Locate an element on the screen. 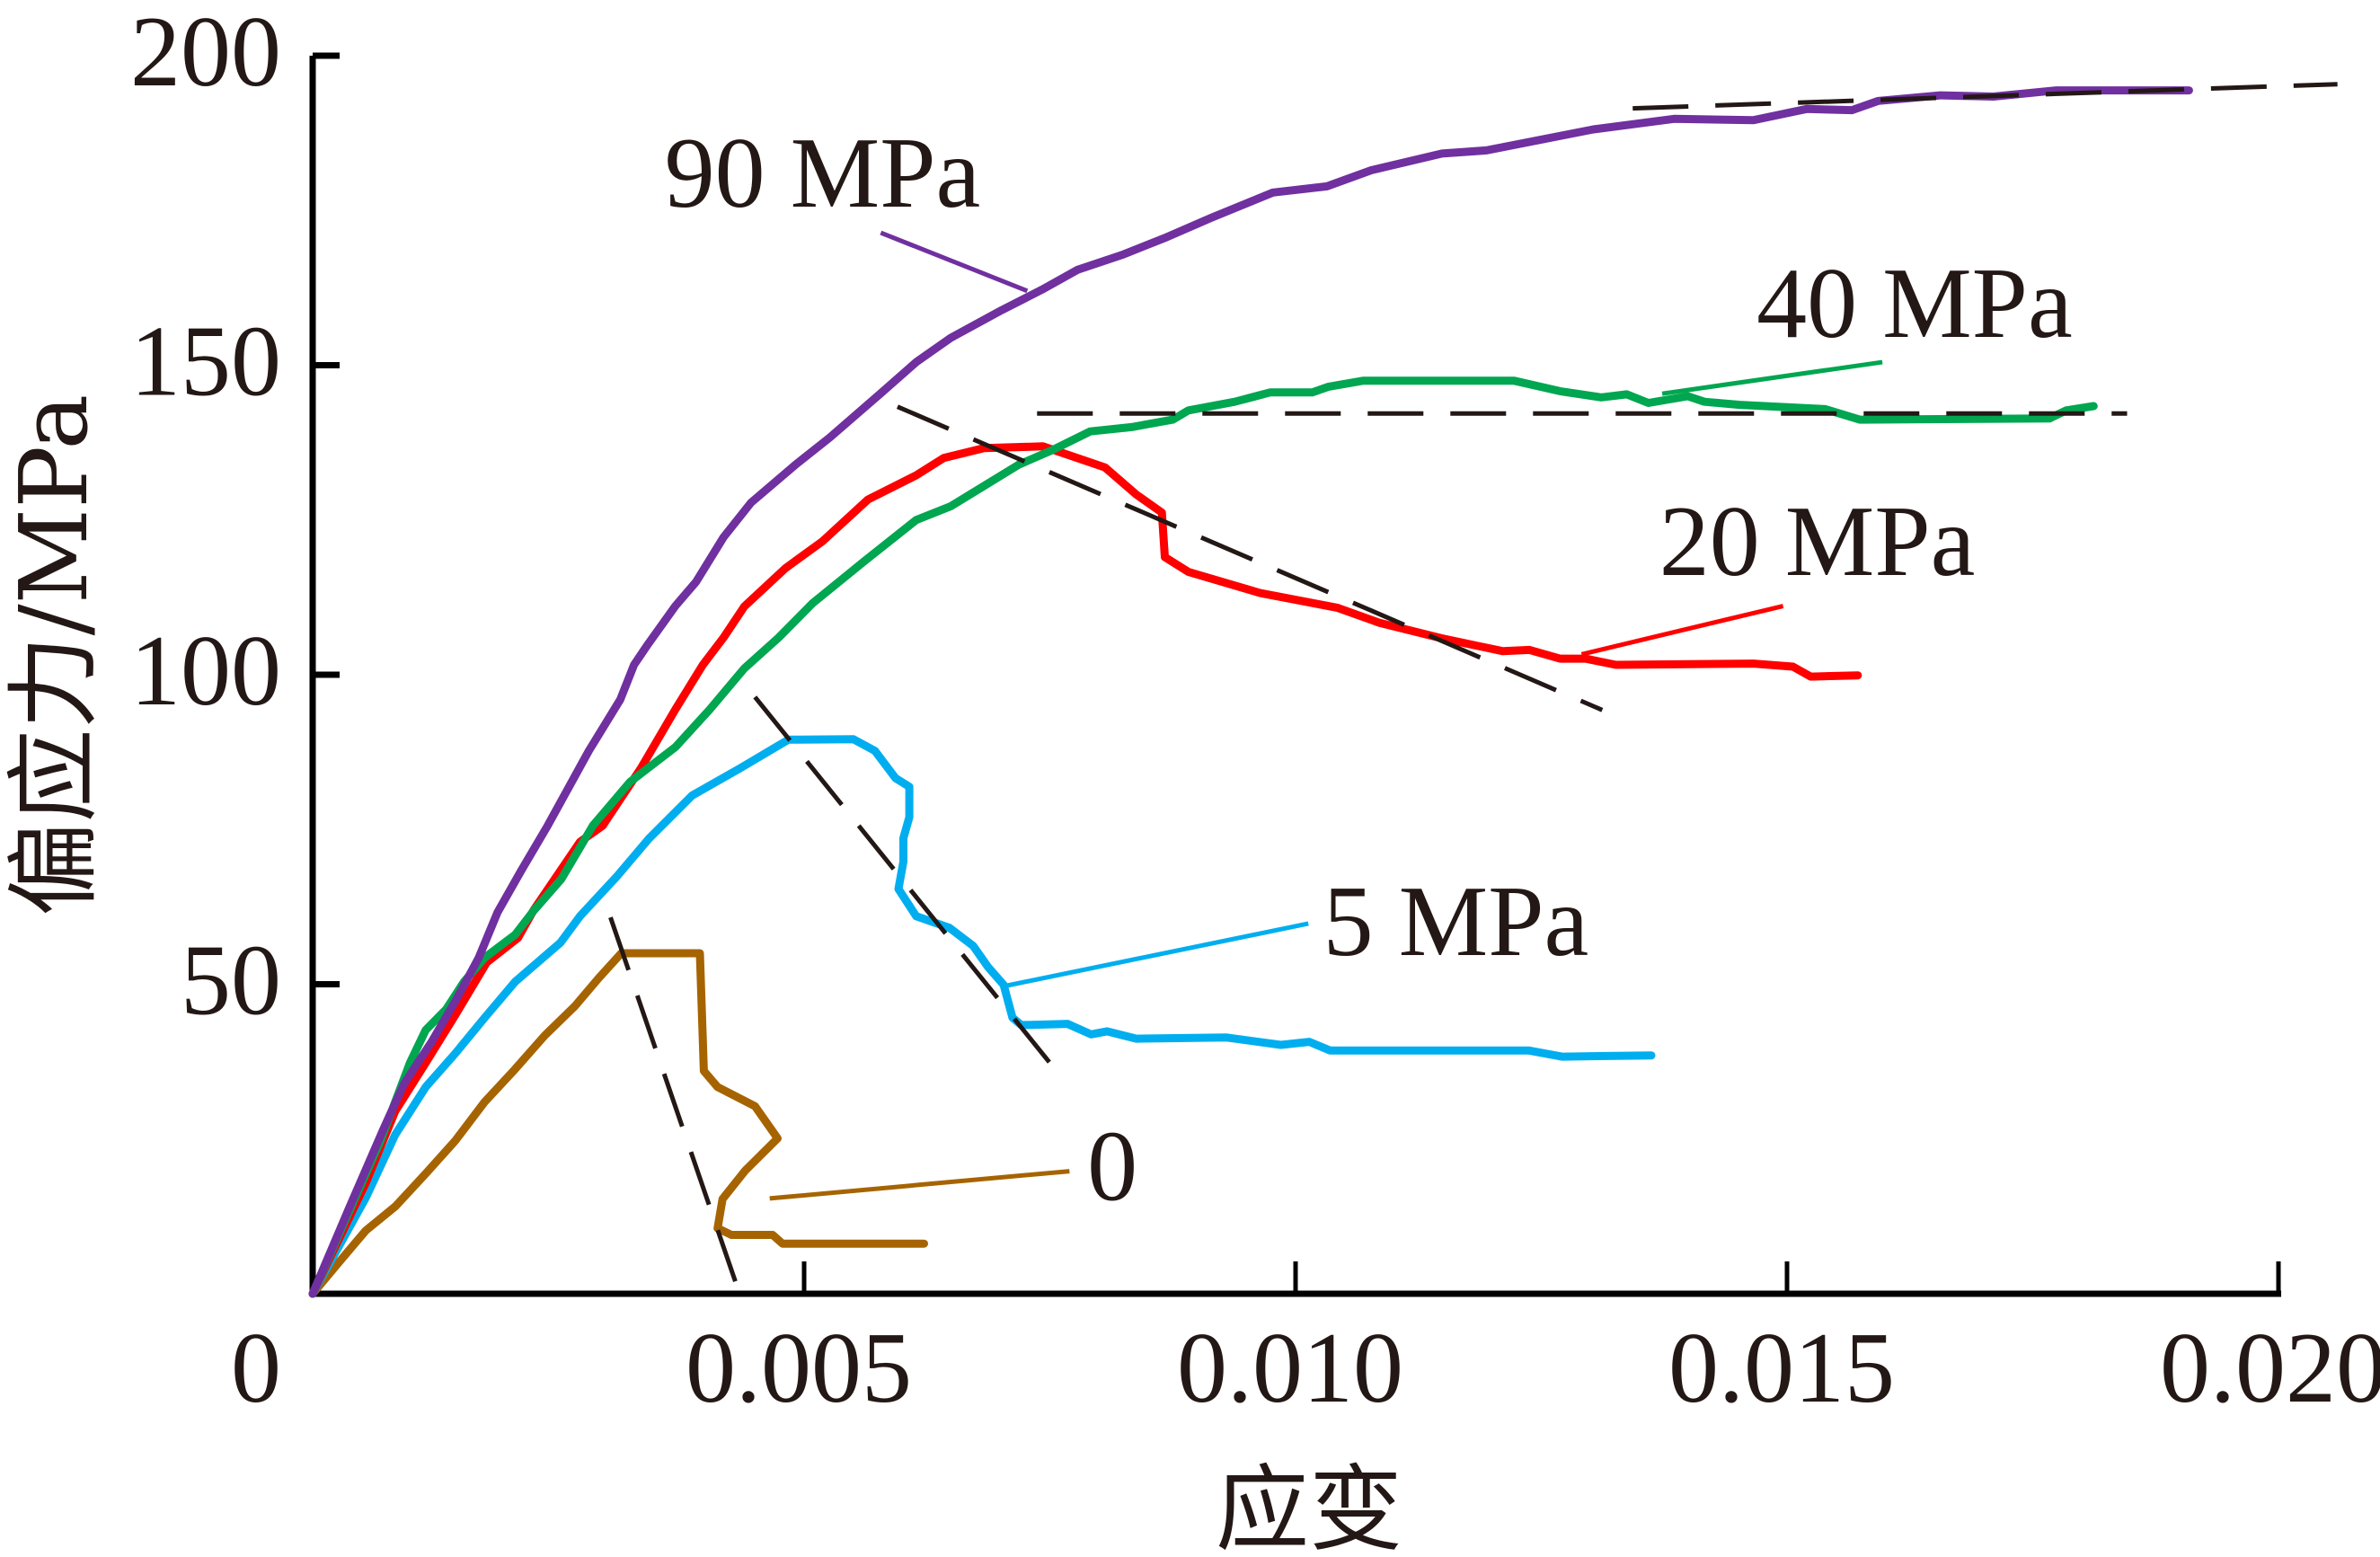  y-tick-label-100: 100 is located at coordinates (205, 671).